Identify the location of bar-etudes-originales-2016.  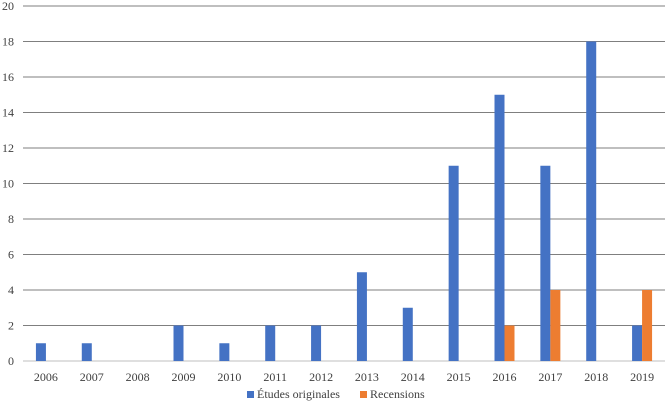
(499, 227).